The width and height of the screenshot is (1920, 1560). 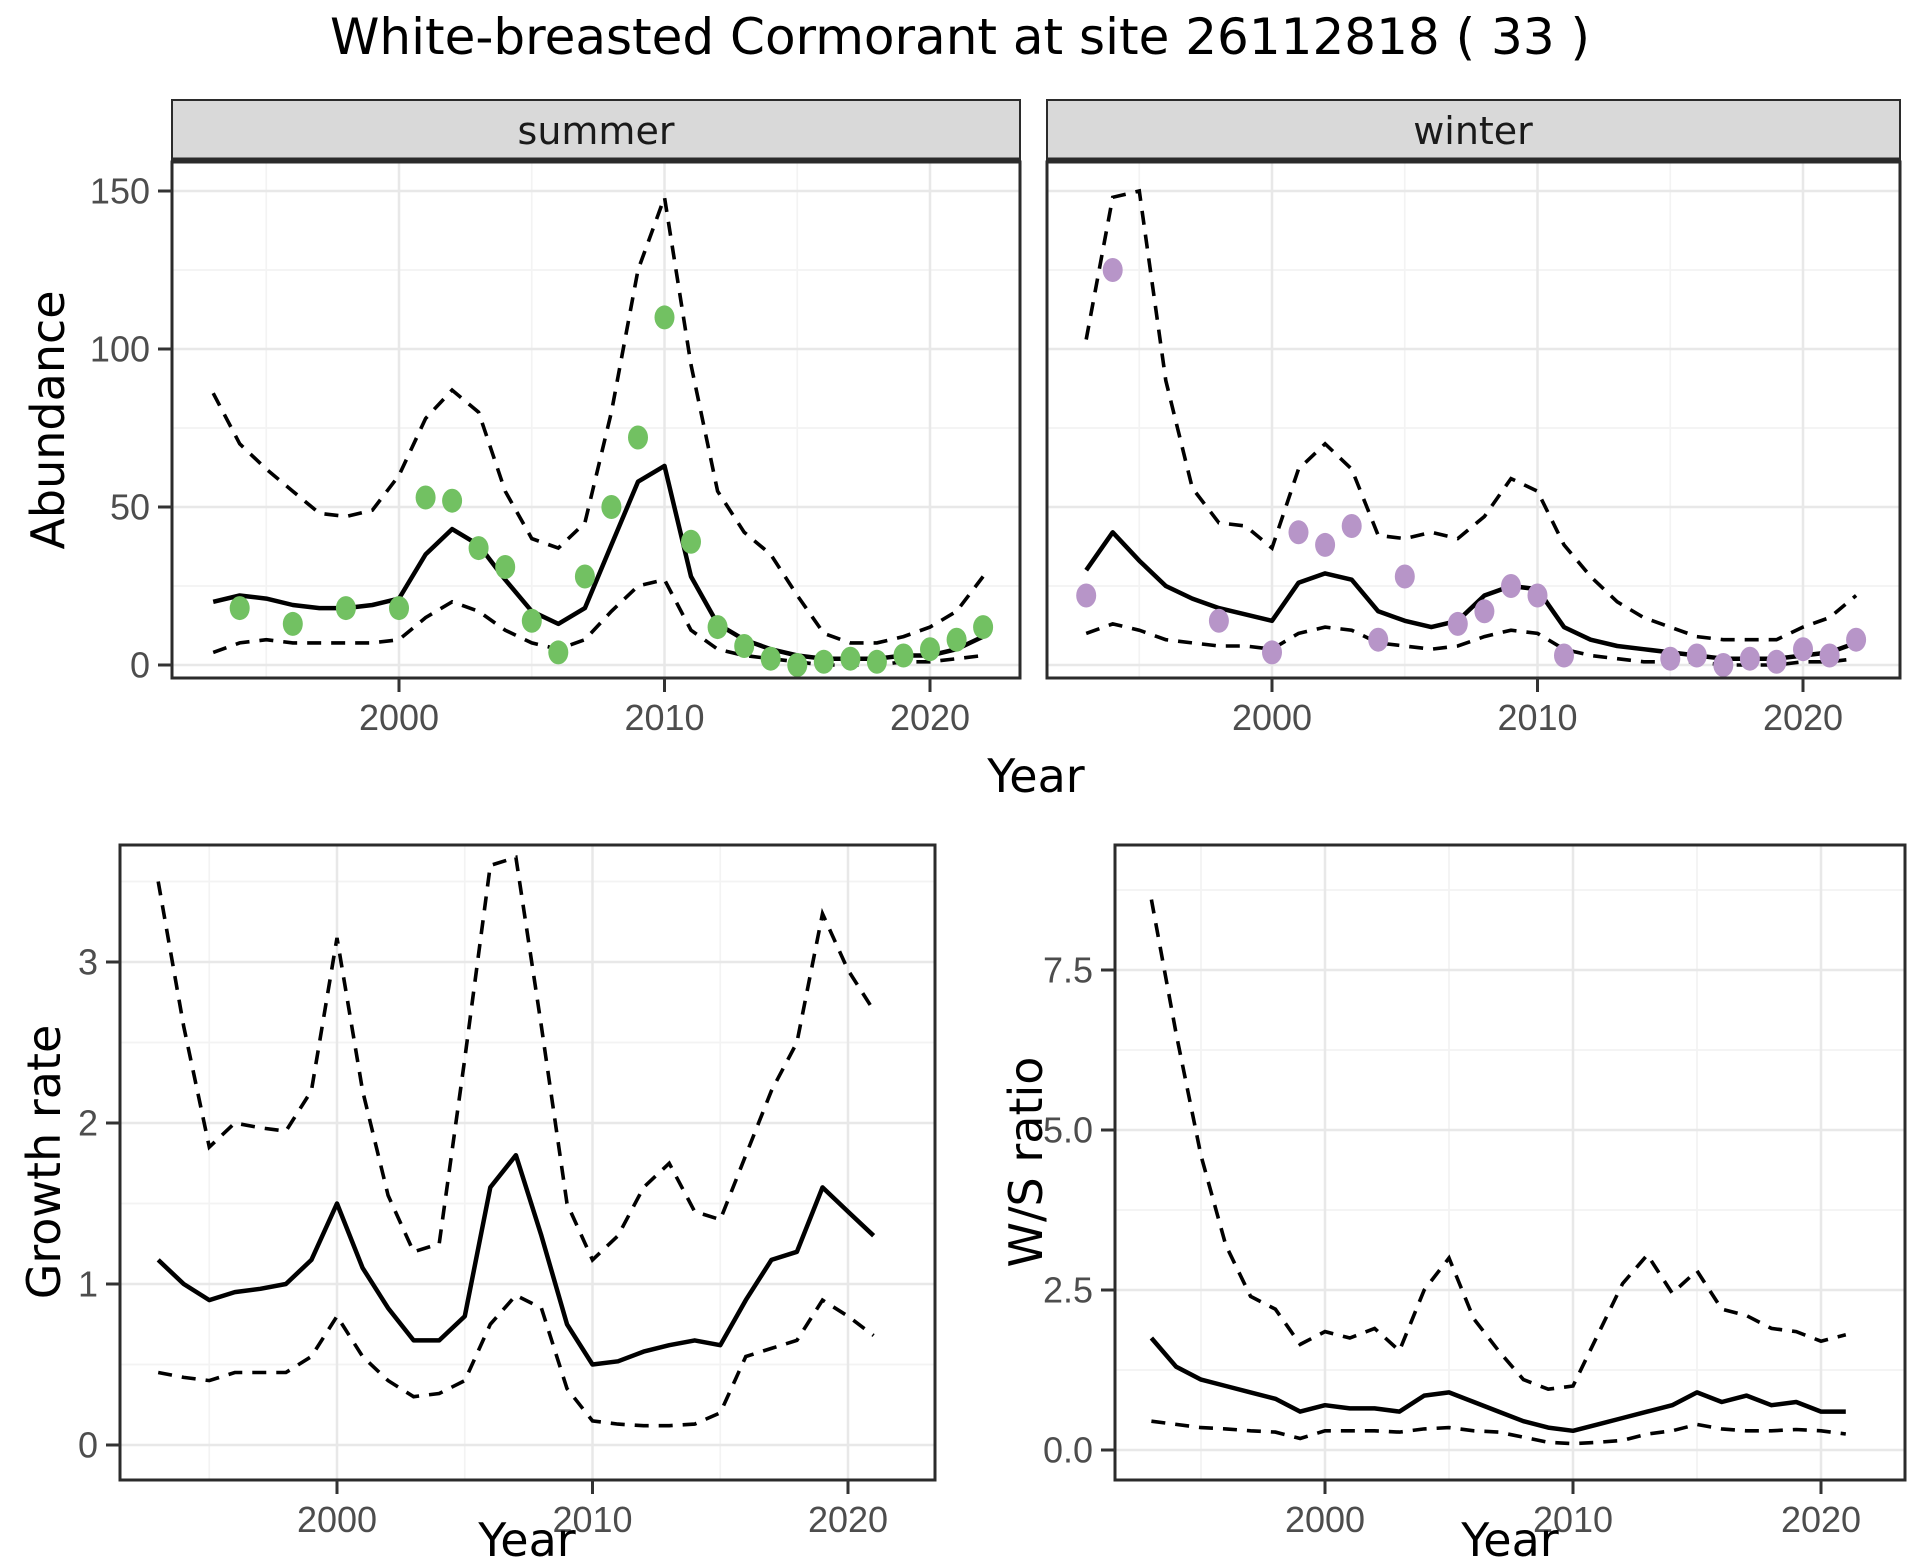 What do you see at coordinates (1068, 970) in the screenshot?
I see `y-tick-label: 7.5` at bounding box center [1068, 970].